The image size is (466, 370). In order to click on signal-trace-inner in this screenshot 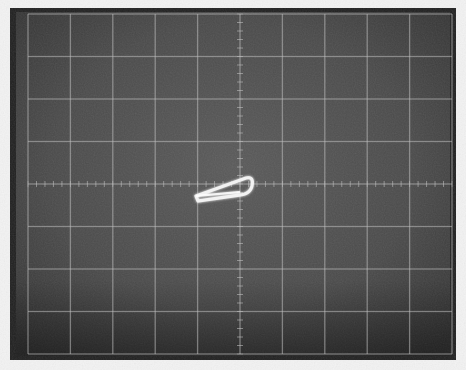, I will do `click(218, 194)`.